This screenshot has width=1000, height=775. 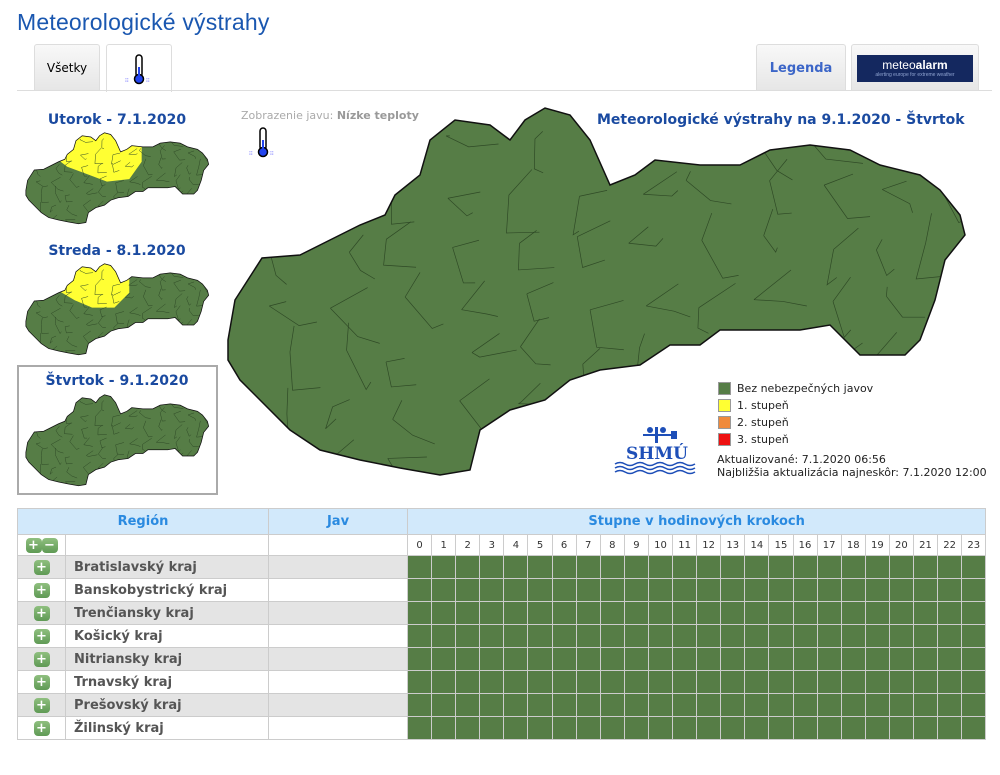 I want to click on region-name: Žilinský kraj, so click(x=167, y=728).